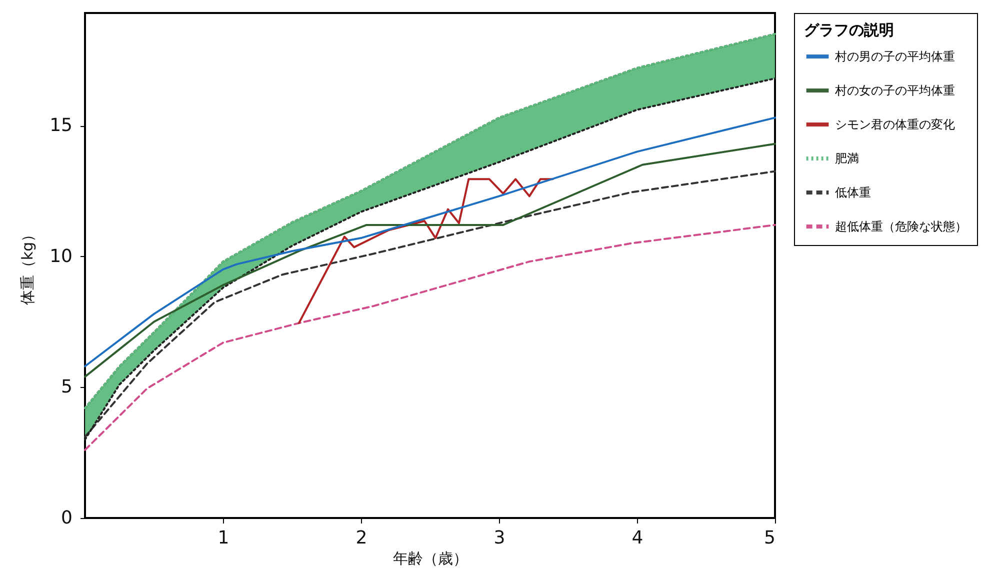  What do you see at coordinates (894, 57) in the screenshot?
I see `legend-label: 村の男の子の平均体重` at bounding box center [894, 57].